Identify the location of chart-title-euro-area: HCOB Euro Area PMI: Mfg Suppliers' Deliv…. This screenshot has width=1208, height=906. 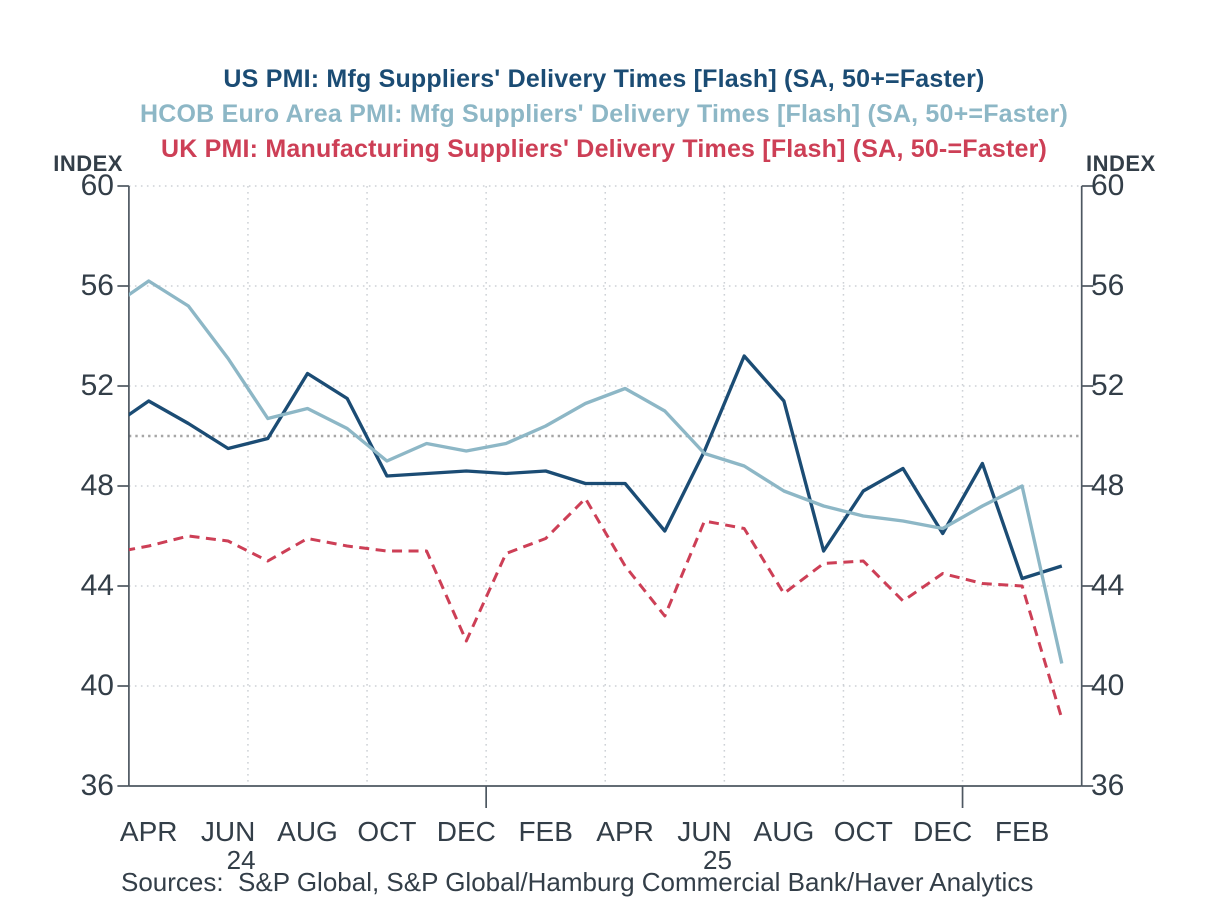
(604, 114).